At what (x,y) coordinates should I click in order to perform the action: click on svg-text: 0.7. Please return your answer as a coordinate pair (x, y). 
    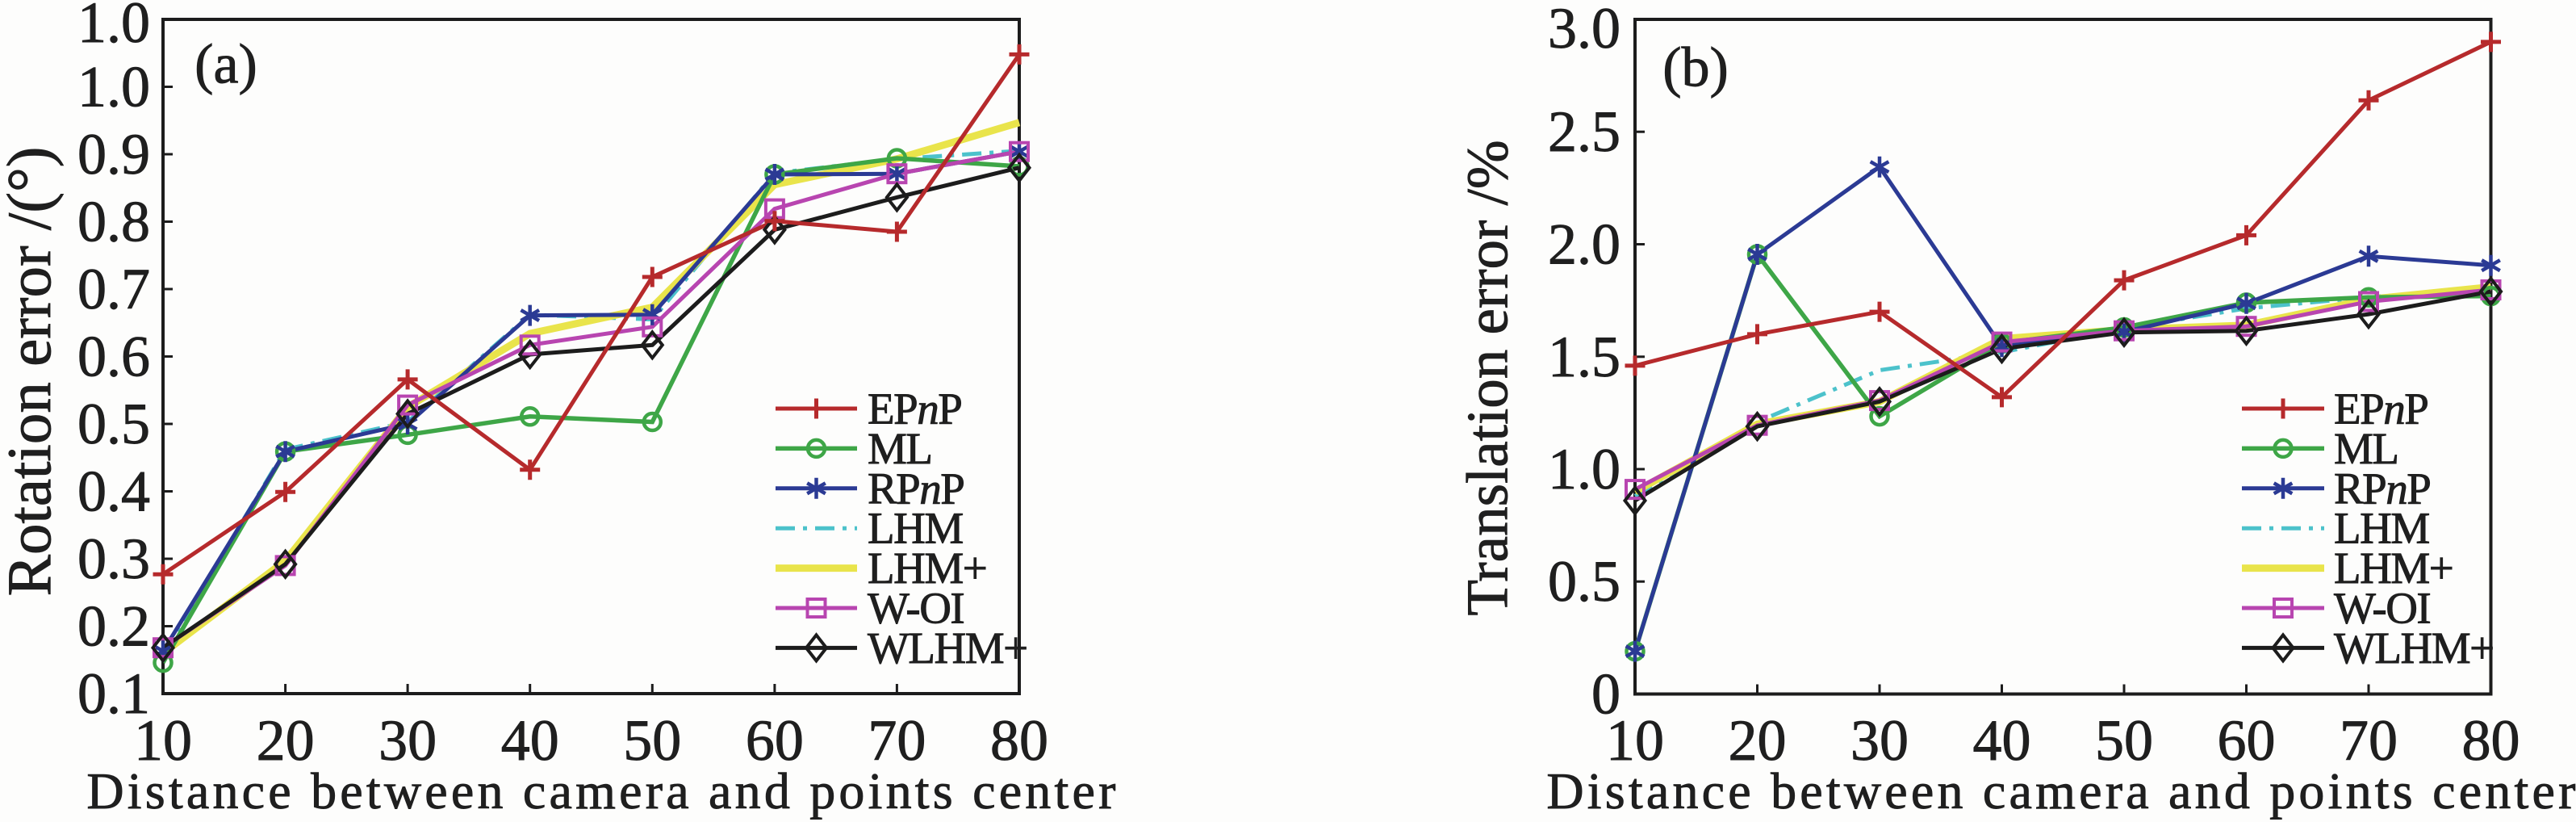
    Looking at the image, I should click on (113, 289).